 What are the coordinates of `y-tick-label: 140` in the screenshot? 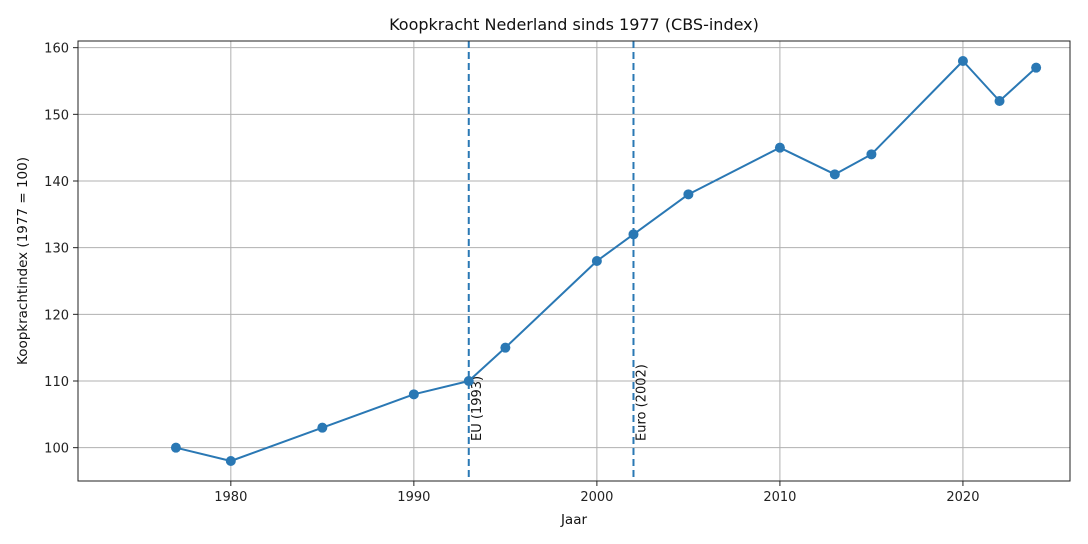 It's located at (56, 182).